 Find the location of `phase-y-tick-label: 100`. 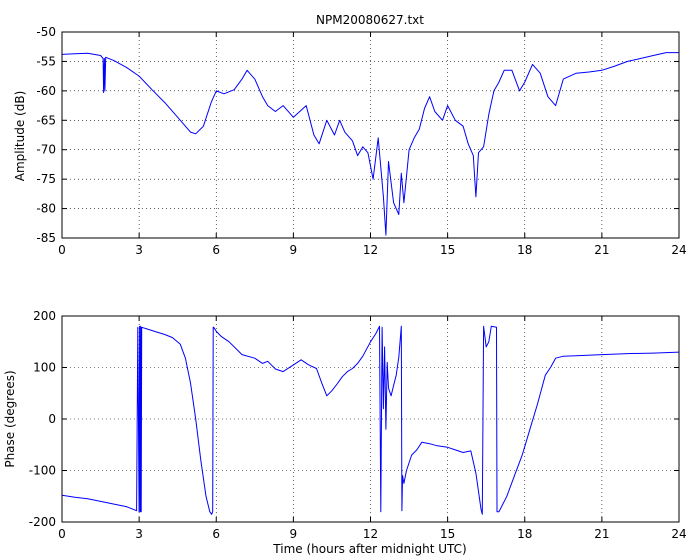

phase-y-tick-label: 100 is located at coordinates (44, 368).